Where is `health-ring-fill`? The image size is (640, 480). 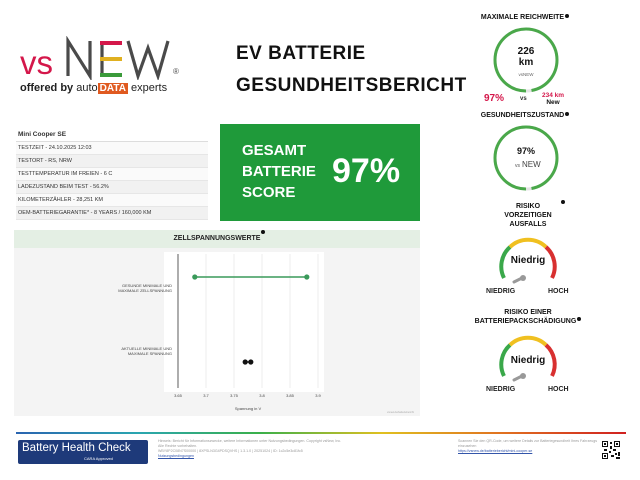 health-ring-fill is located at coordinates (526, 158).